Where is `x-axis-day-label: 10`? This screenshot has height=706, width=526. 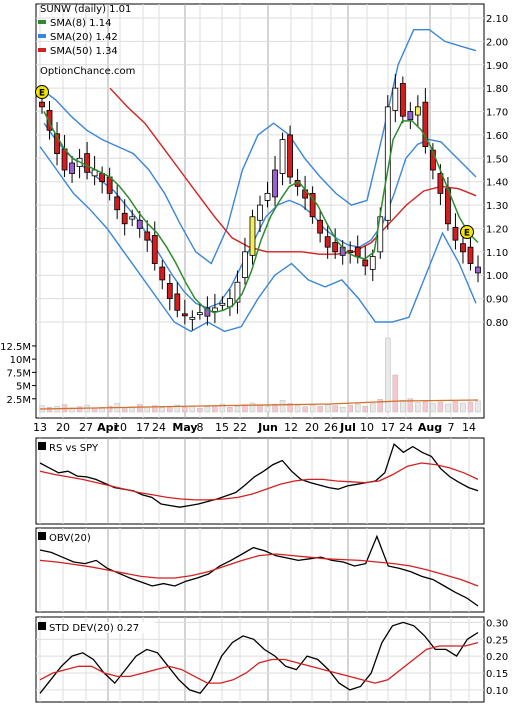
x-axis-day-label: 10 is located at coordinates (367, 427).